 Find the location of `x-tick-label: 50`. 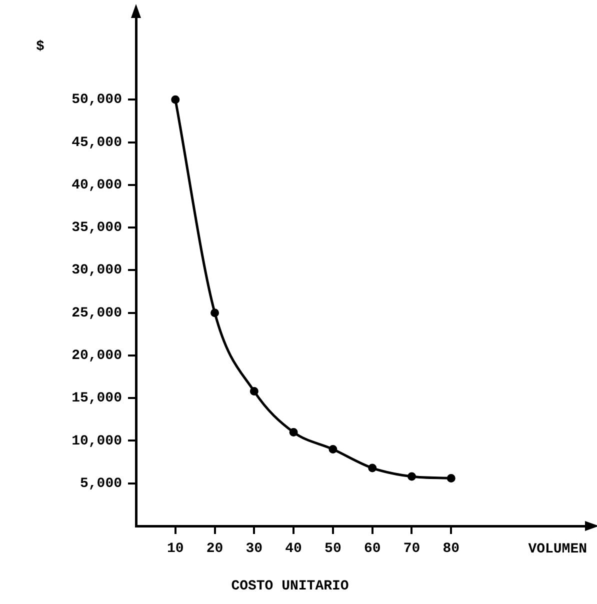

x-tick-label: 50 is located at coordinates (333, 548).